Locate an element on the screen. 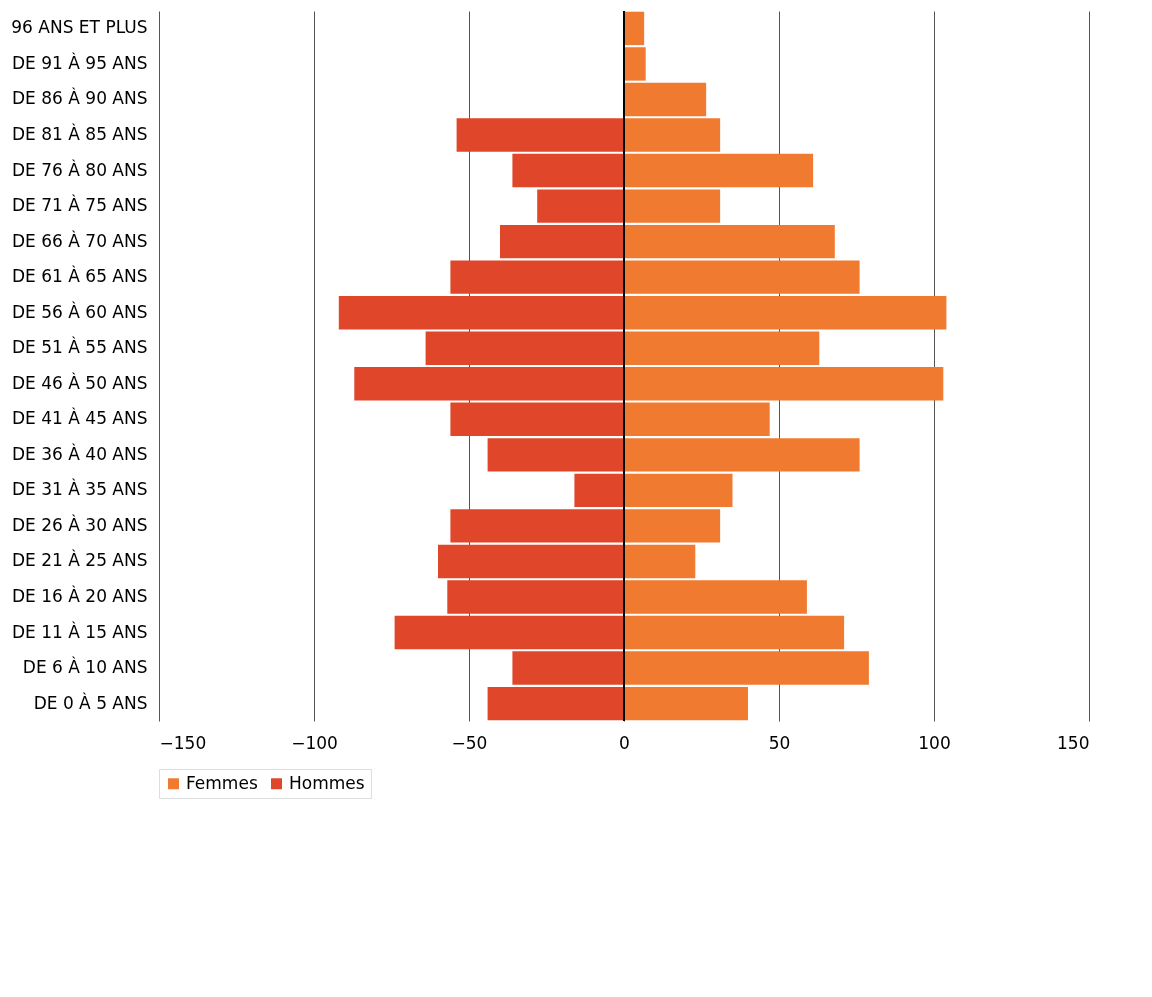  y-tick-label: DE 0 À 5 ANS is located at coordinates (90, 702).